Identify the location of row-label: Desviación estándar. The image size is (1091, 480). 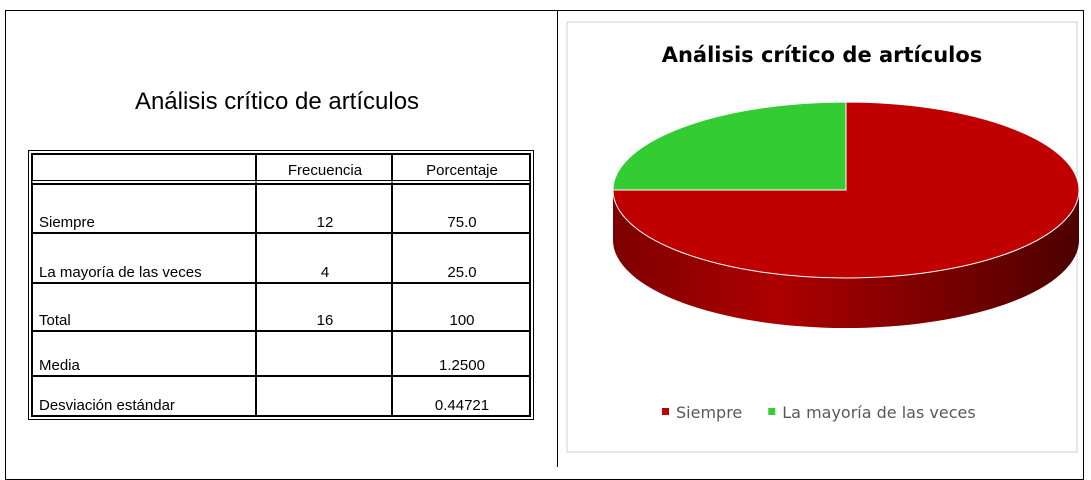
(144, 396).